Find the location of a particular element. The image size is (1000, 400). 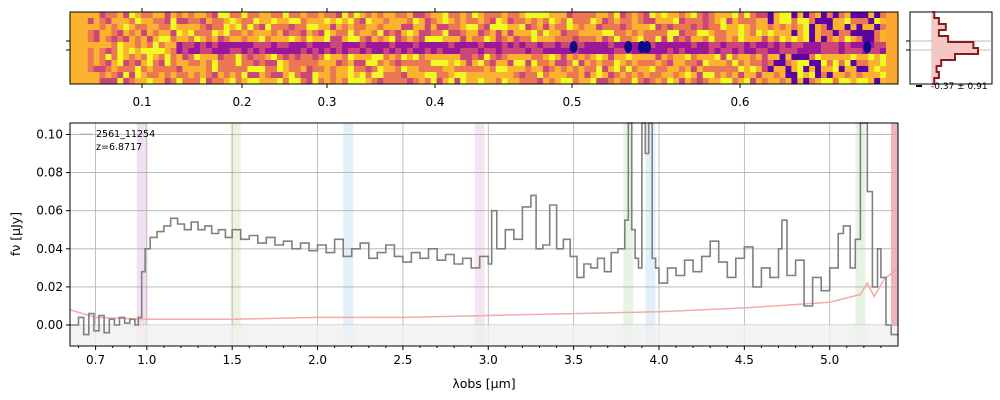

y-axis-label: fν [μJy] is located at coordinates (15, 234).